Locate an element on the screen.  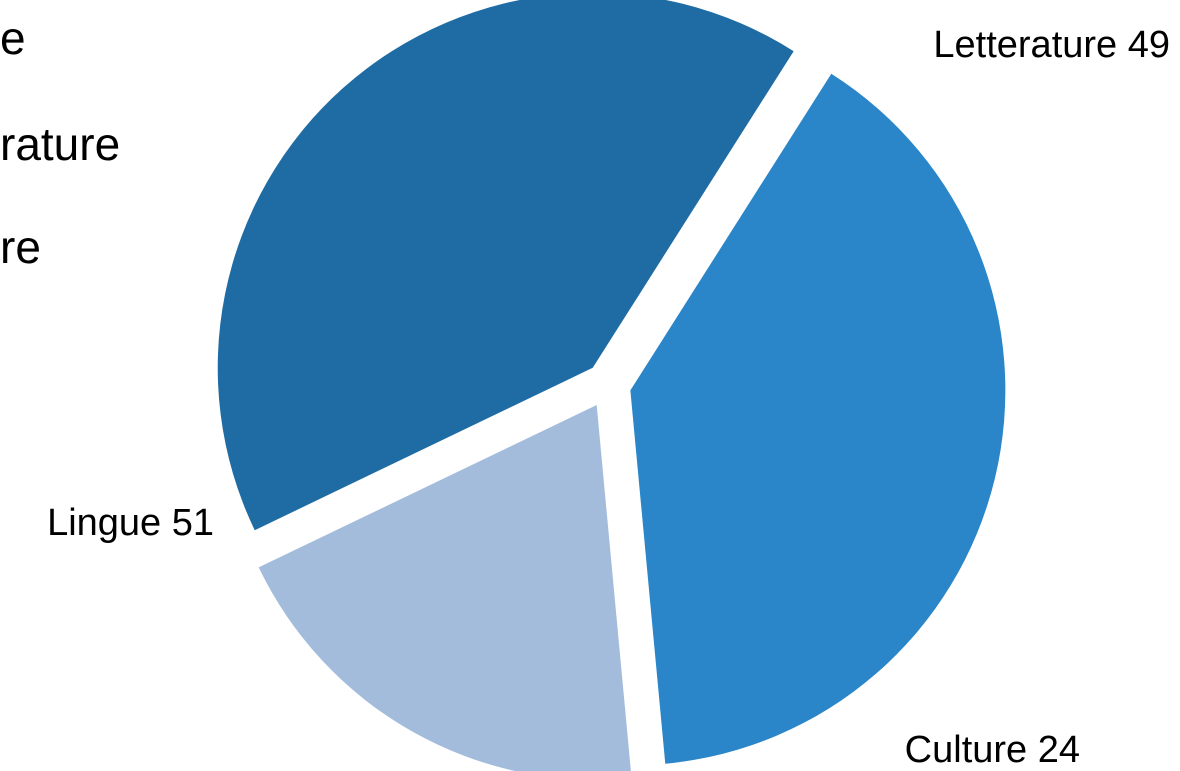
legend-cropped: e rature re is located at coordinates (60, 142).